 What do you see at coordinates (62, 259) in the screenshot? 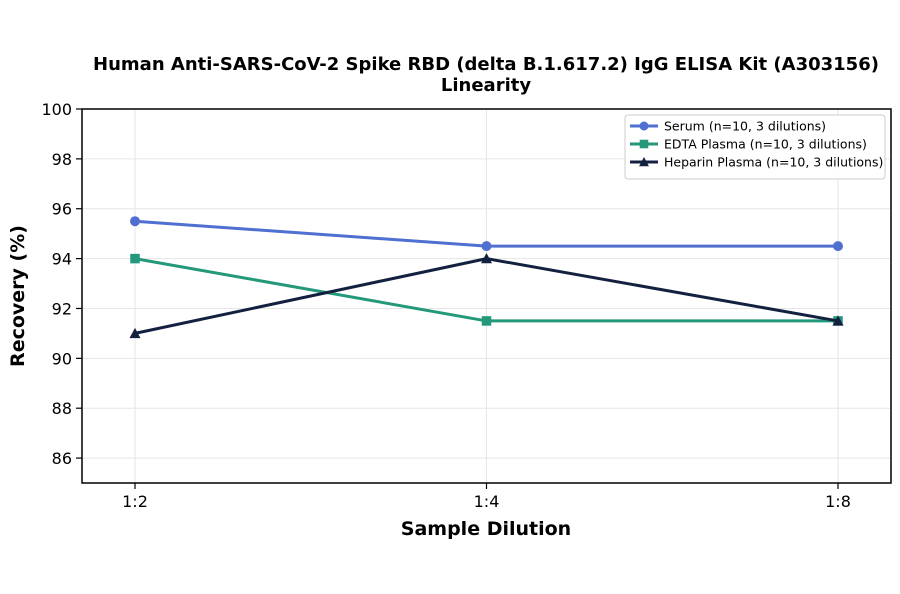
I see `y-tick-label: 94` at bounding box center [62, 259].